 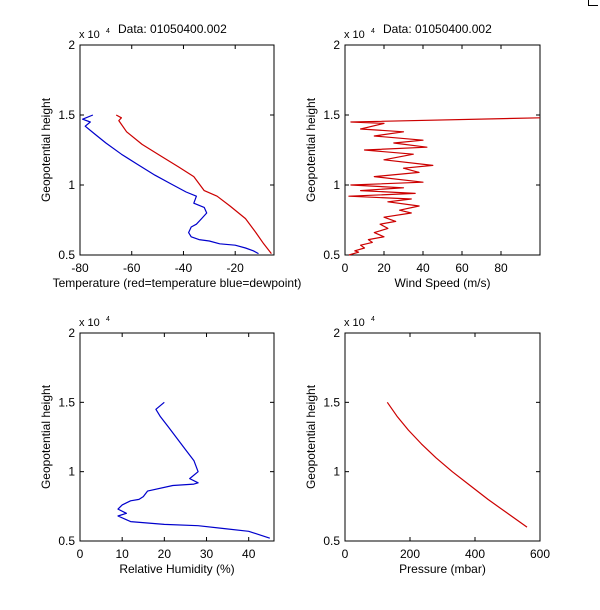 I want to click on pressure-xtick-label: 0, so click(x=345, y=554).